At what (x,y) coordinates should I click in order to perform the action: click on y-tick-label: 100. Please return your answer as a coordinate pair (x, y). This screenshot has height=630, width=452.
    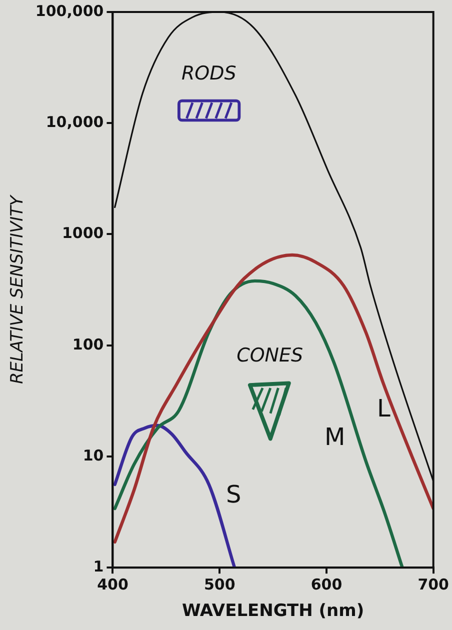
    Looking at the image, I should click on (88, 344).